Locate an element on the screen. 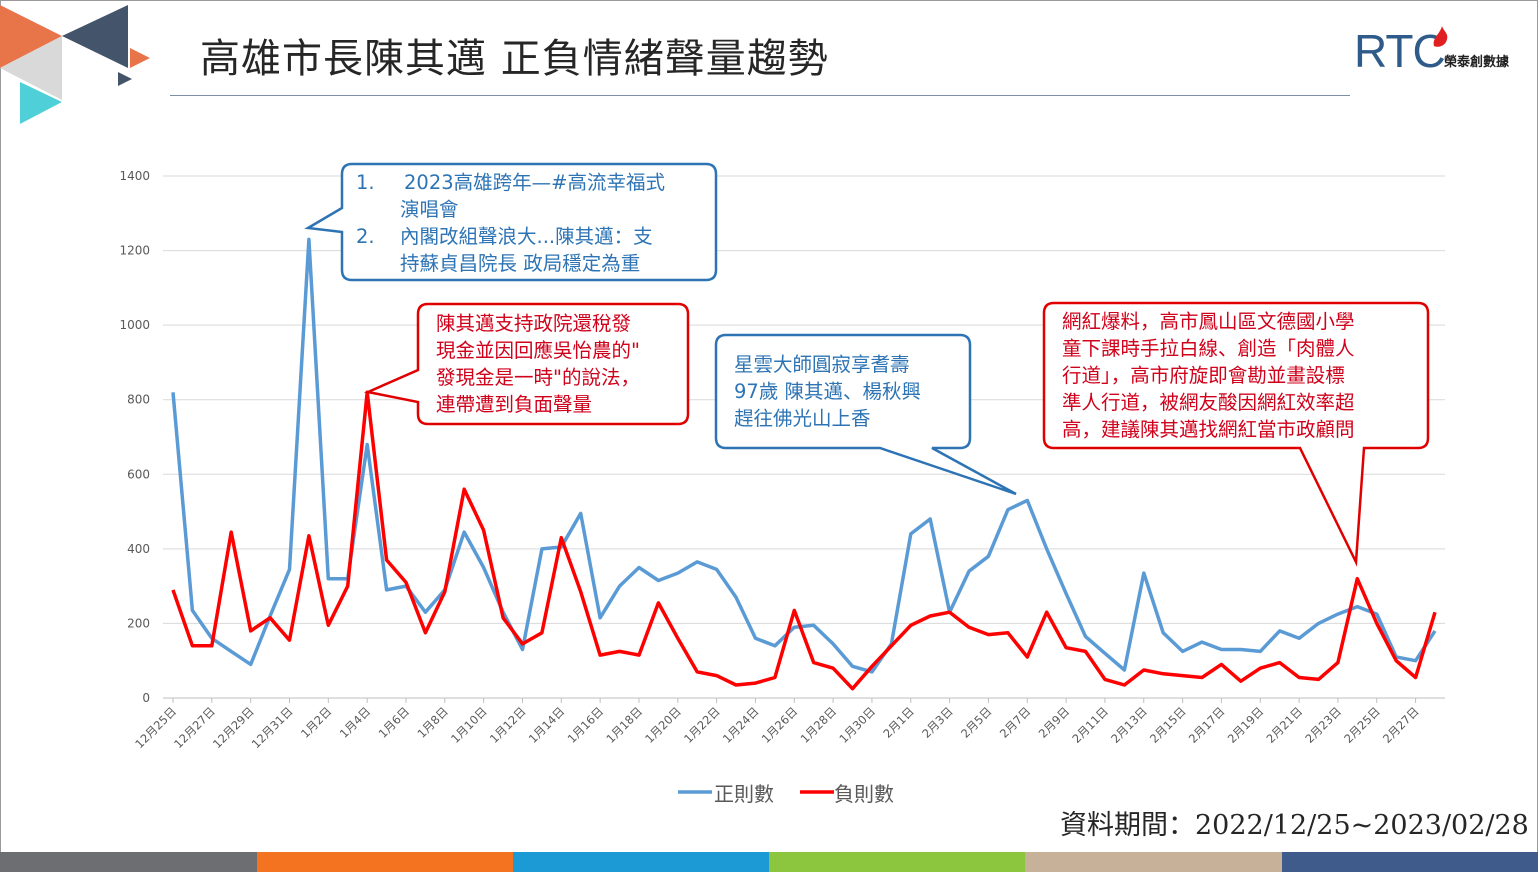 This screenshot has width=1538, height=872. x-tick-label: 1月18日 is located at coordinates (624, 725).